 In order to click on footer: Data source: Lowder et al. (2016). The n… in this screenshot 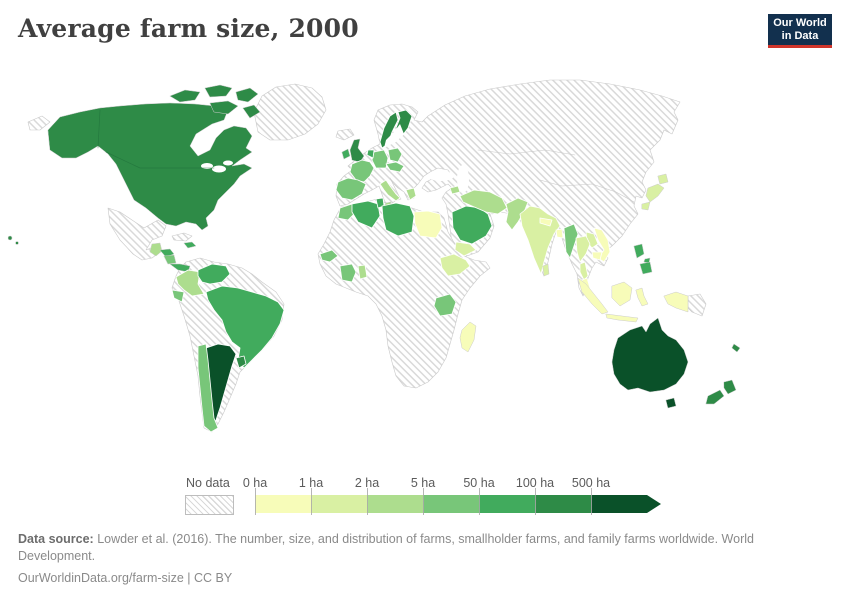, I will do `click(424, 559)`.